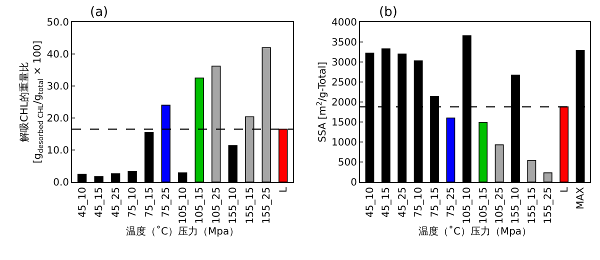  What do you see at coordinates (345, 43) in the screenshot?
I see `y-tick-label: 3500` at bounding box center [345, 43].